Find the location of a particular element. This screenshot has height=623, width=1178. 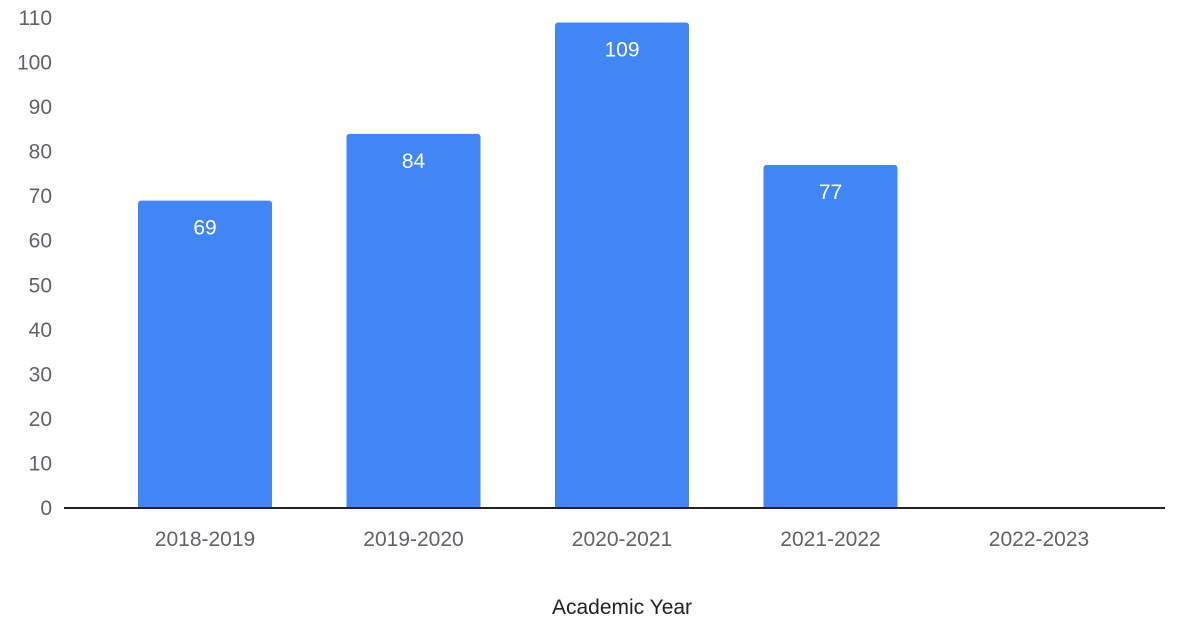

x-axis-title: Academic Year is located at coordinates (622, 607).